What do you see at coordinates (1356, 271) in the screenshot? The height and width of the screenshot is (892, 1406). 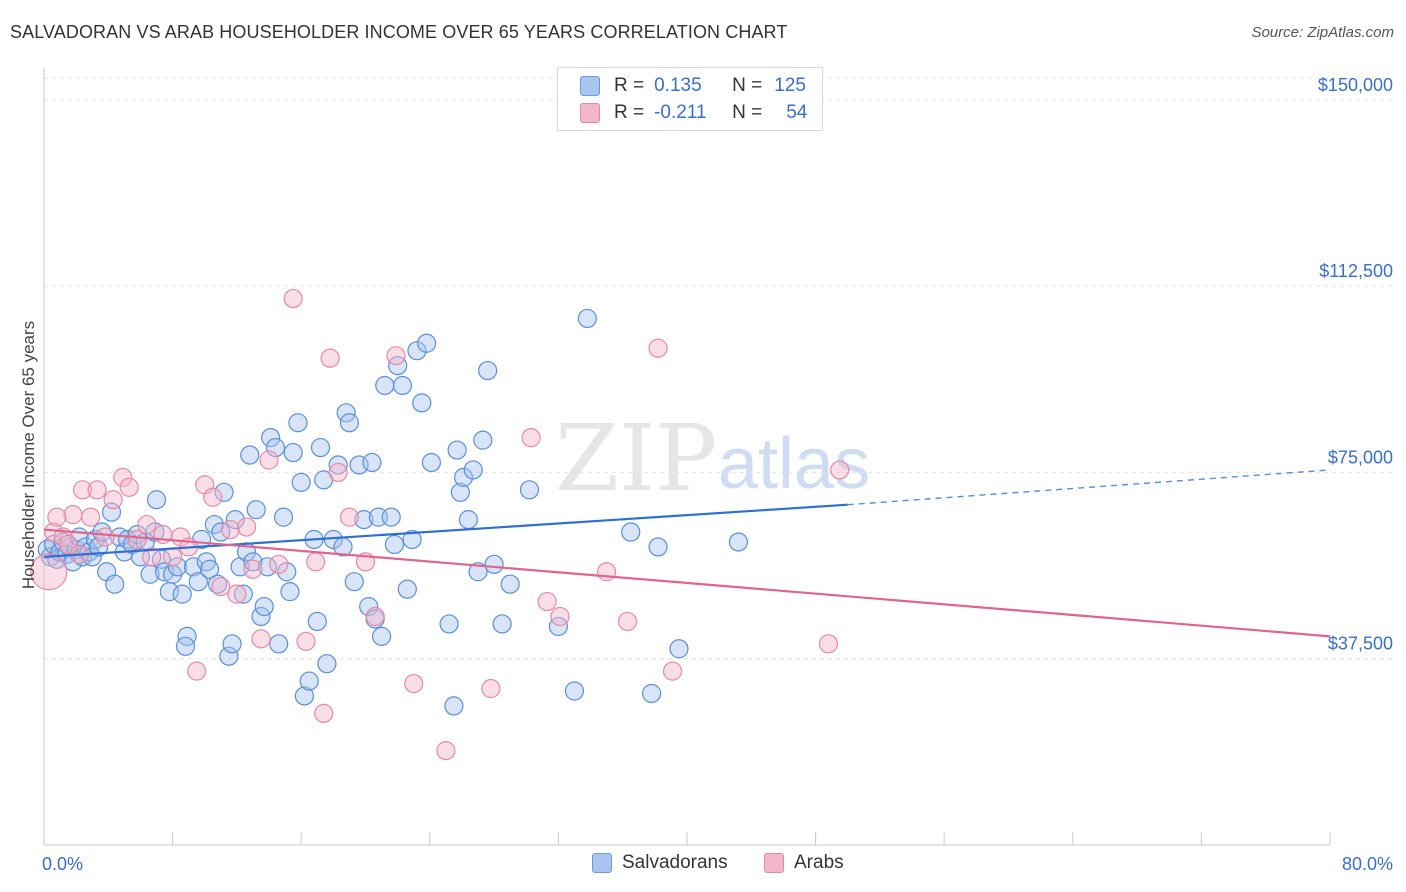 I see `y-tick-label: $112,500` at bounding box center [1356, 271].